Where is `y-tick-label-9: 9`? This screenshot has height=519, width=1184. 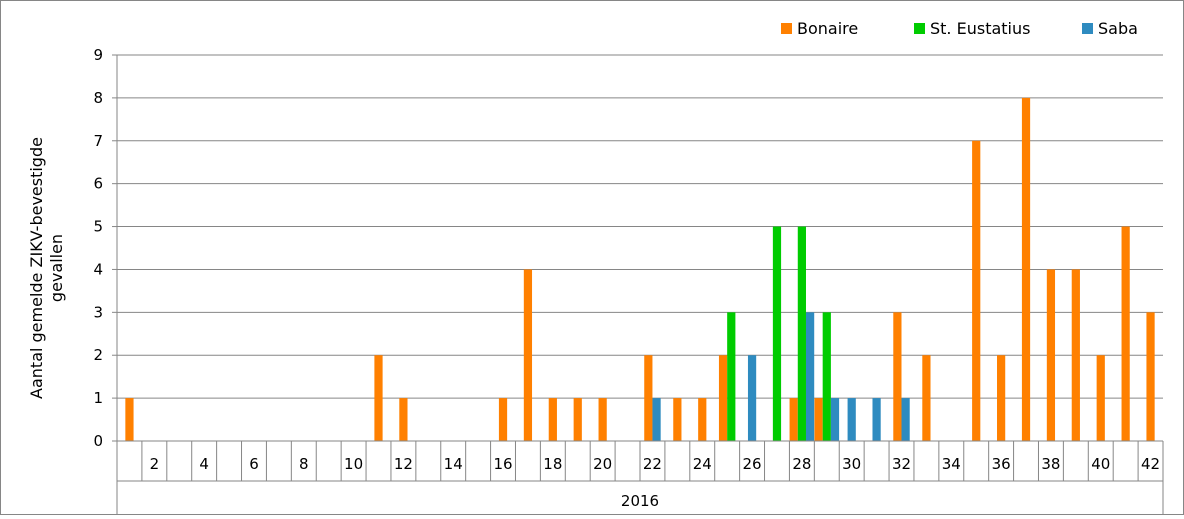
y-tick-label-9: 9 is located at coordinates (98, 55).